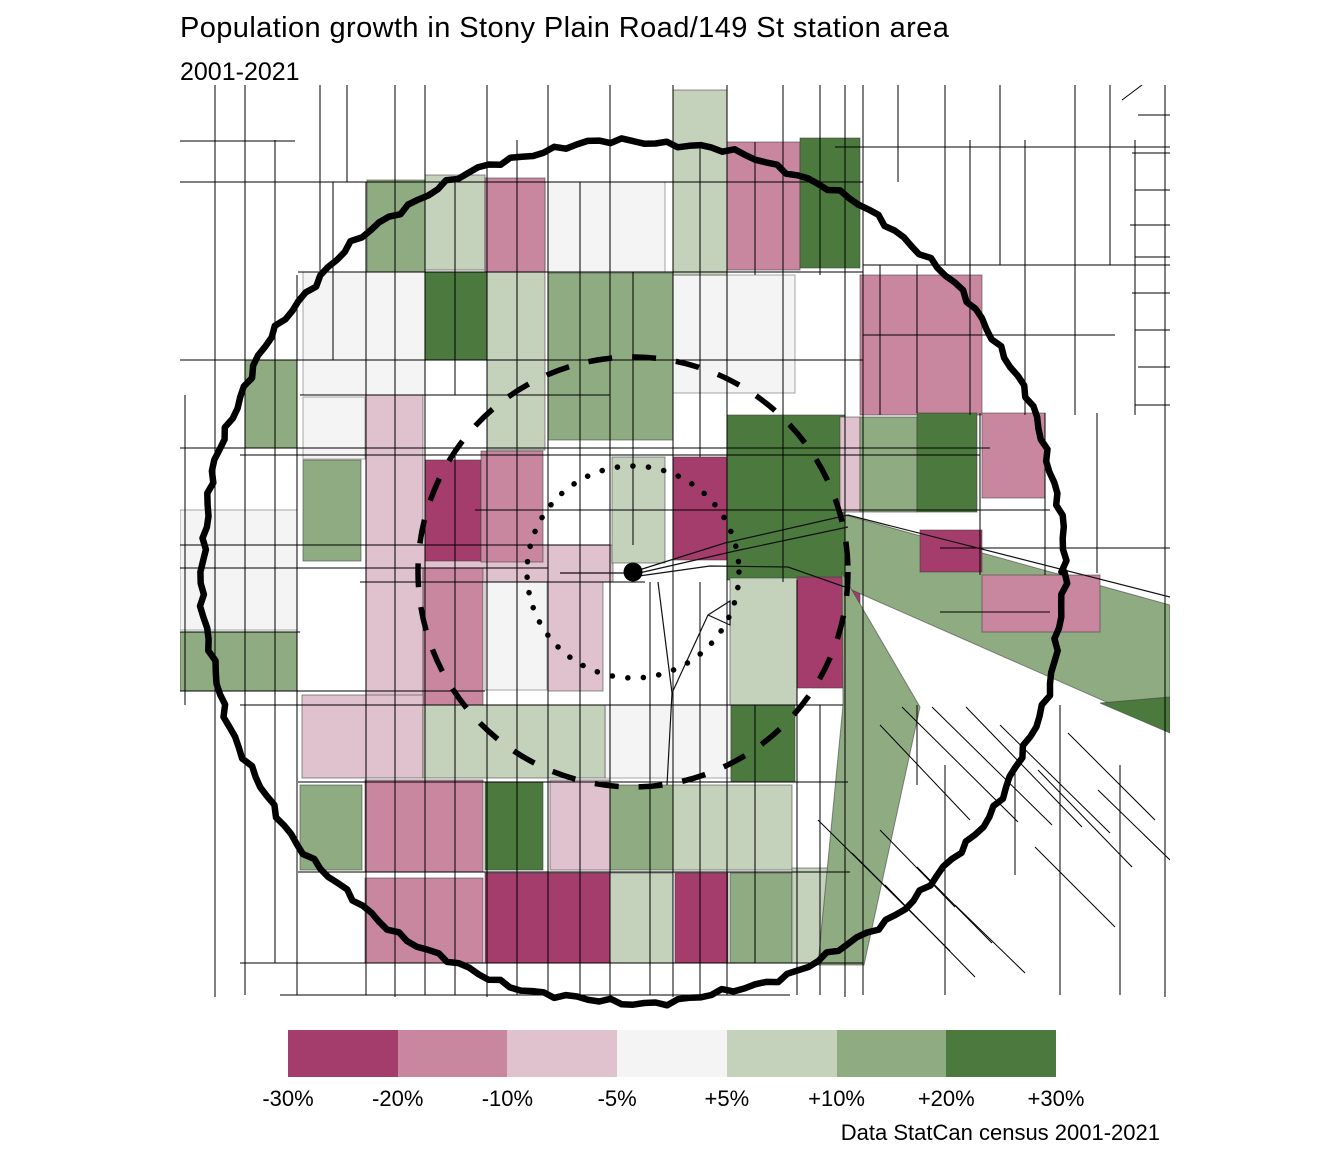 This screenshot has width=1344, height=1152. What do you see at coordinates (398, 1098) in the screenshot?
I see `legend-label: -20%` at bounding box center [398, 1098].